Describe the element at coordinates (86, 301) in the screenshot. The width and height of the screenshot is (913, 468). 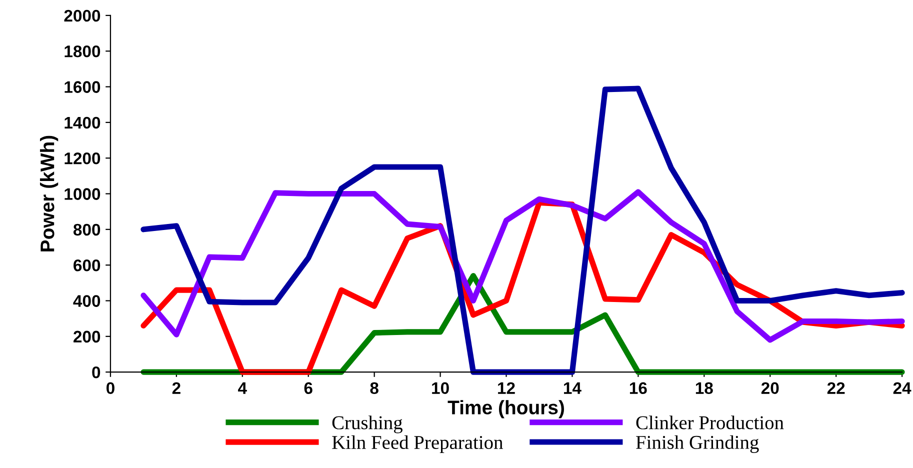
I see `y-tick-label: 400` at that location.